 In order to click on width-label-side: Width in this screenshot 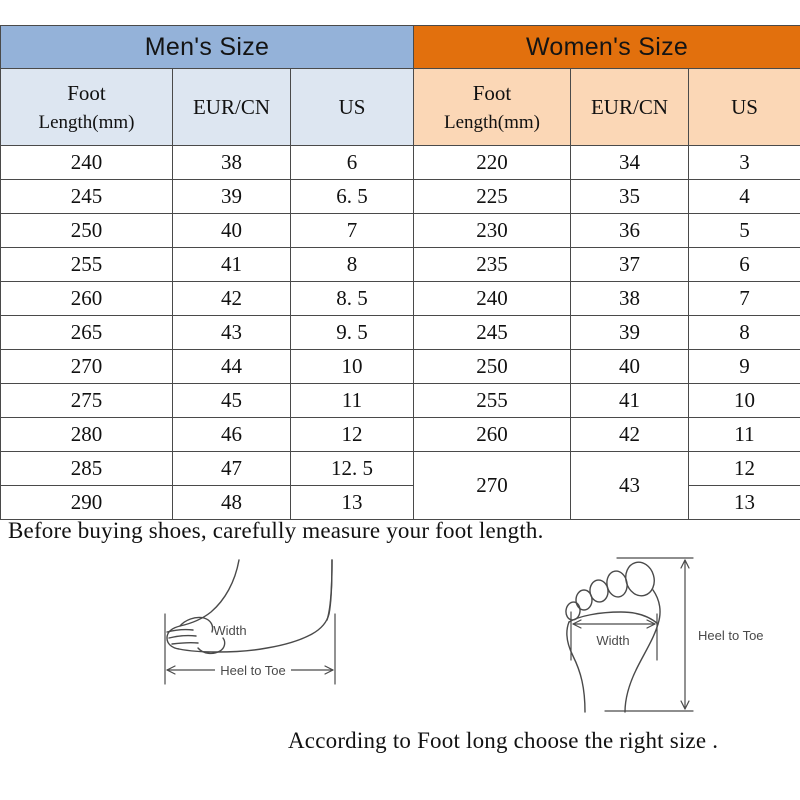, I will do `click(229, 630)`.